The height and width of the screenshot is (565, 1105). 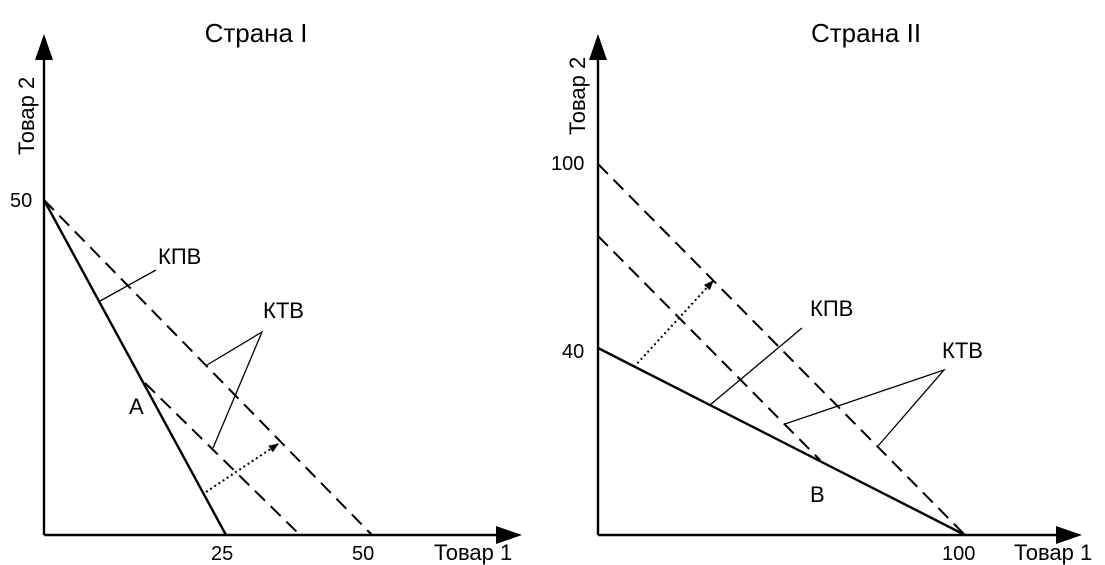 I want to click on panel-2-point-label: B, so click(x=817, y=494).